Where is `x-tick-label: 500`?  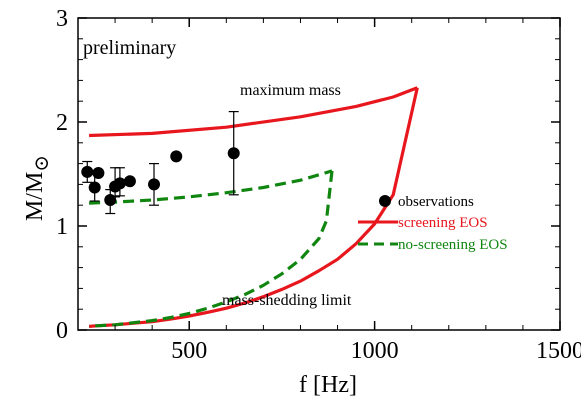 x-tick-label: 500 is located at coordinates (189, 351).